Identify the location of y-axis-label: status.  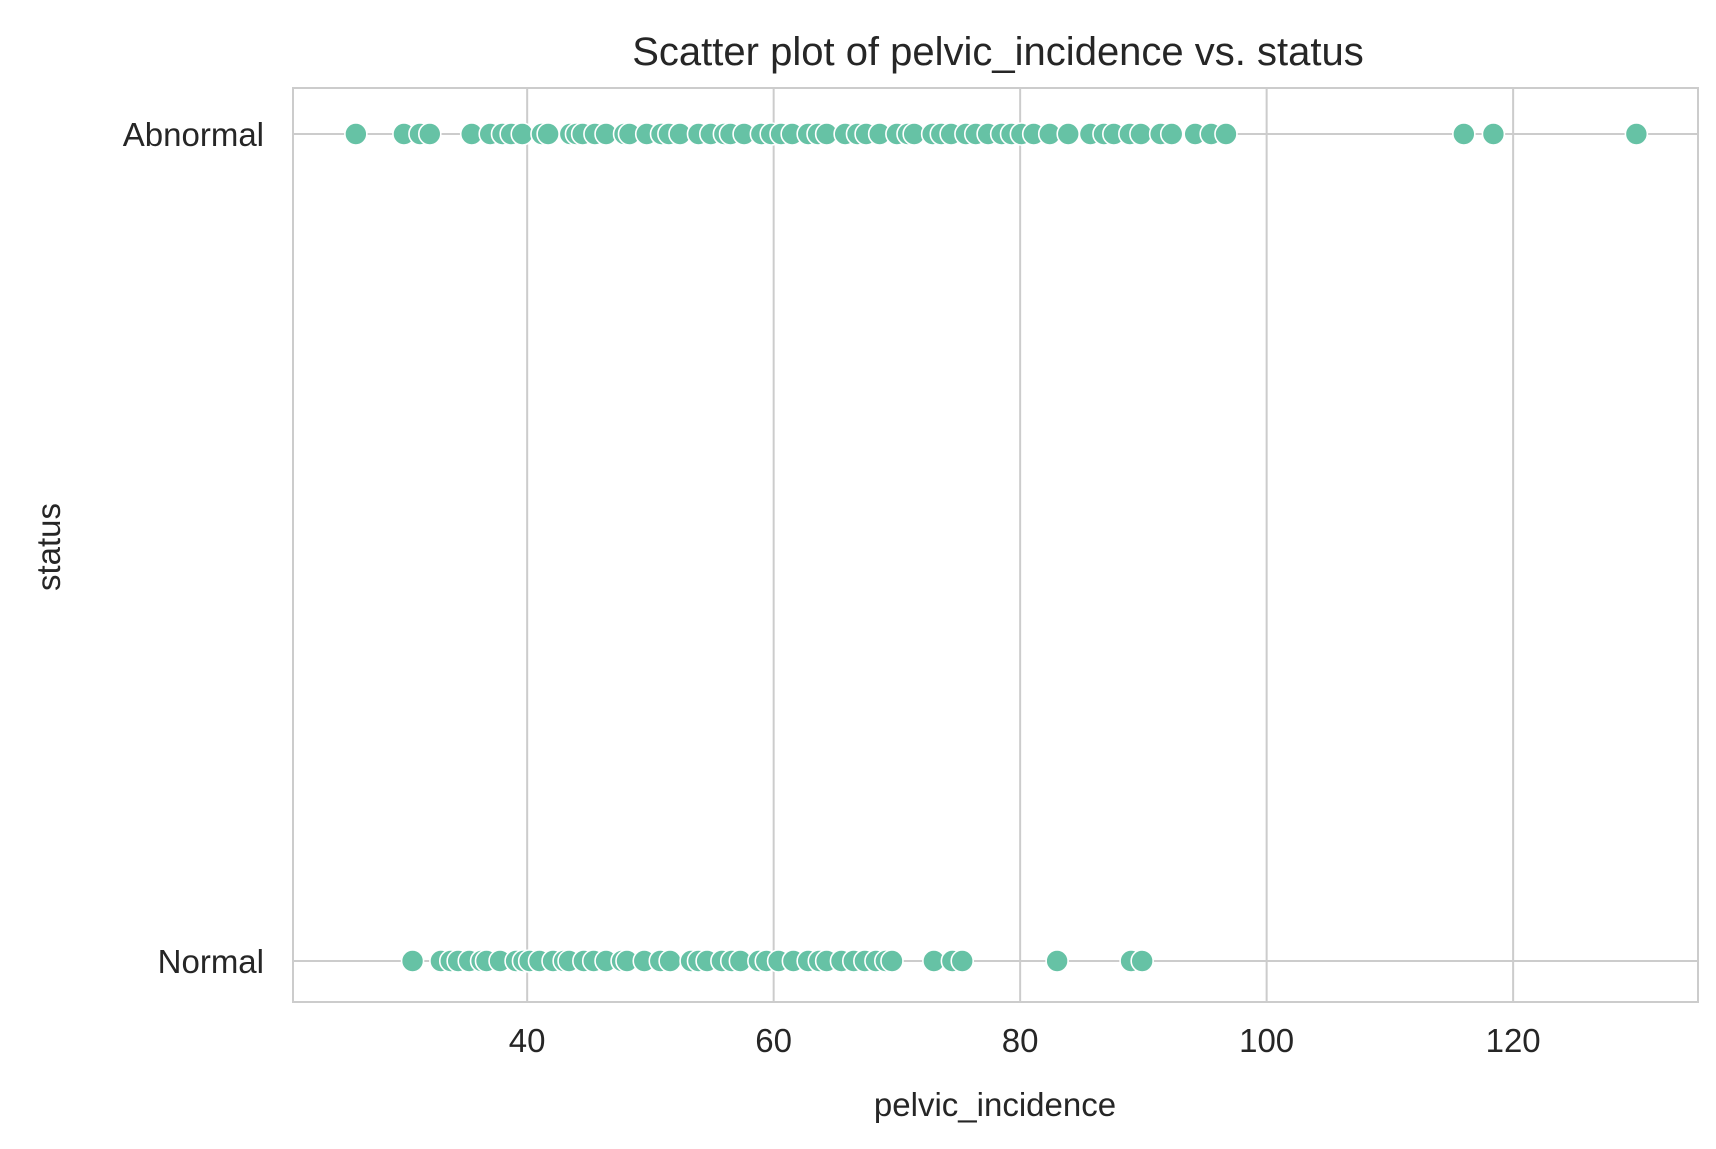
(48, 547).